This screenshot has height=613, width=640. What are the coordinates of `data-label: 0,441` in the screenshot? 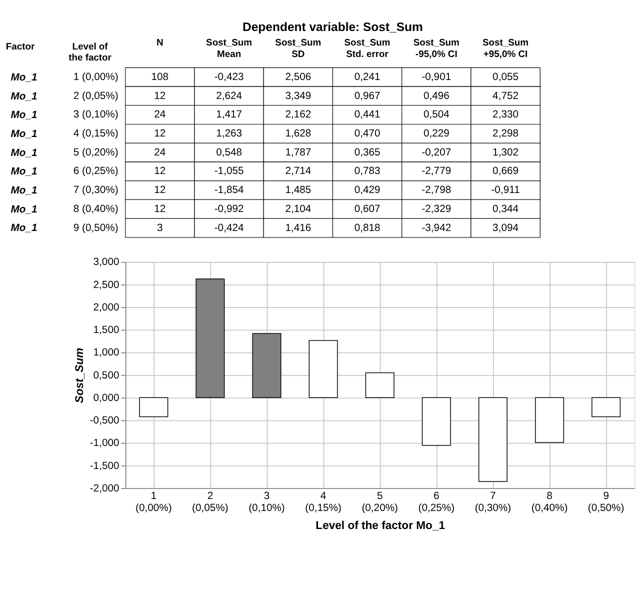 It's located at (367, 115).